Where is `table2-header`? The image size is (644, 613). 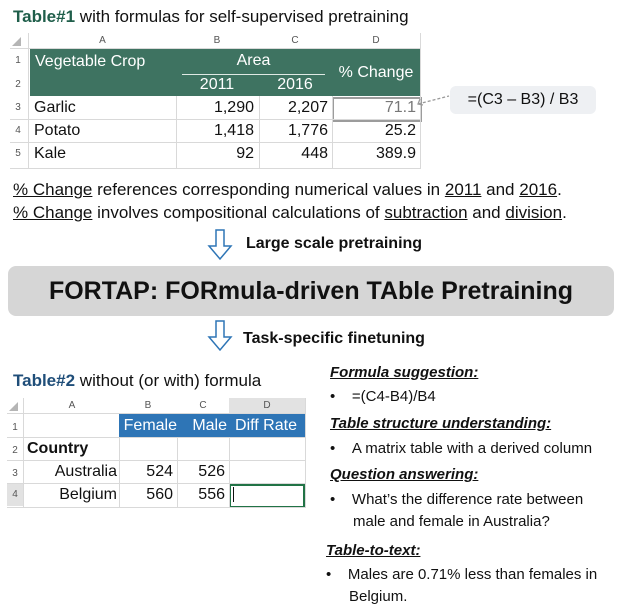
table2-header is located at coordinates (212, 425).